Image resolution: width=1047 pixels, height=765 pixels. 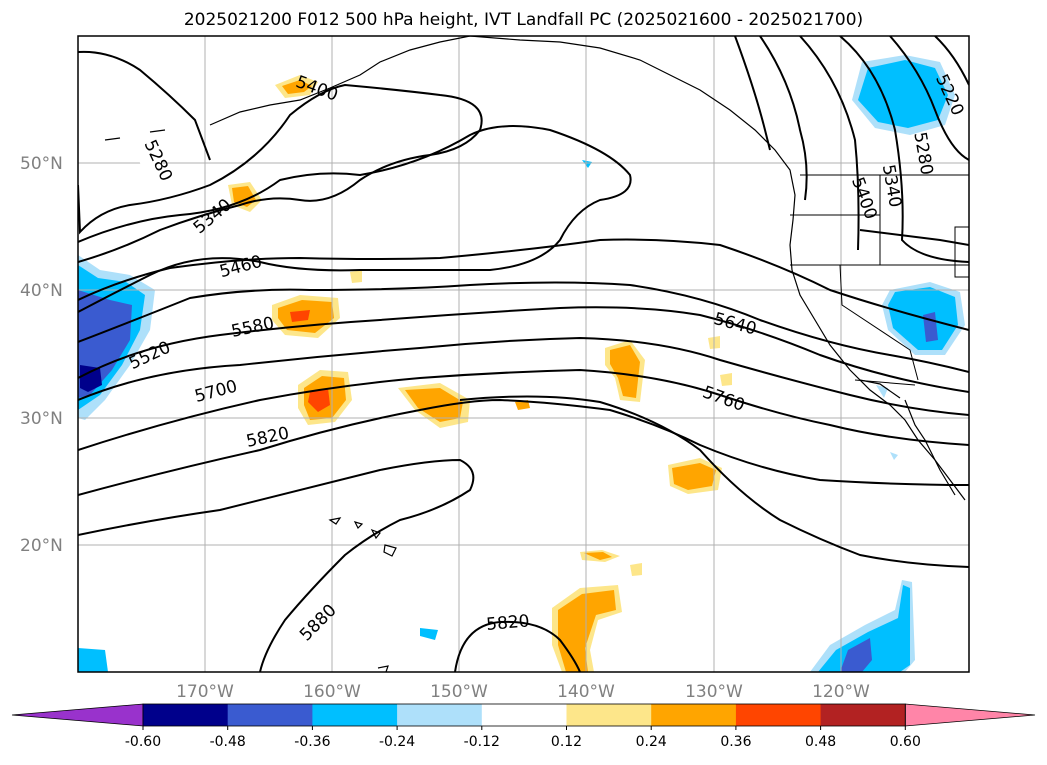 I want to click on longitude-labels: 170°W 160°W 150°W 140°W 130°W 120°W, so click(x=523, y=692).